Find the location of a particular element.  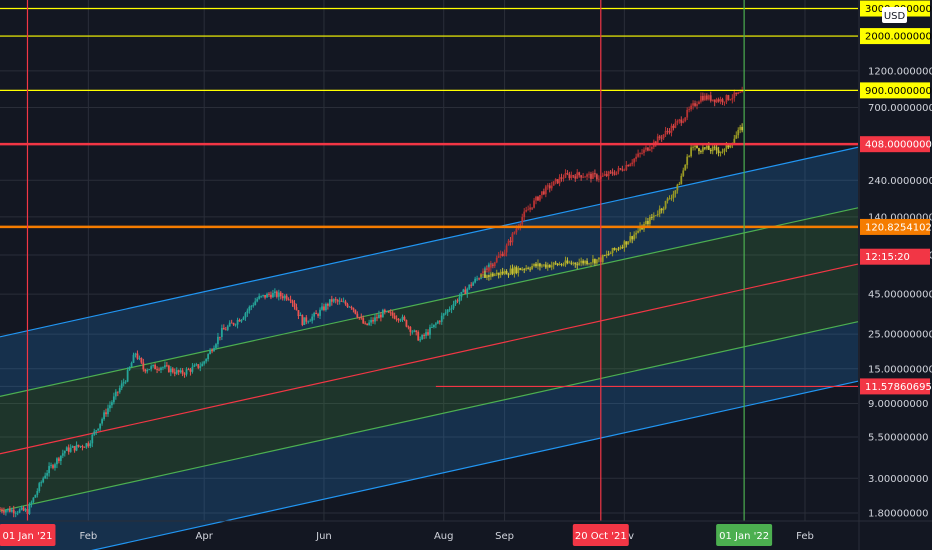

price-tag-bg is located at coordinates (895, 144).